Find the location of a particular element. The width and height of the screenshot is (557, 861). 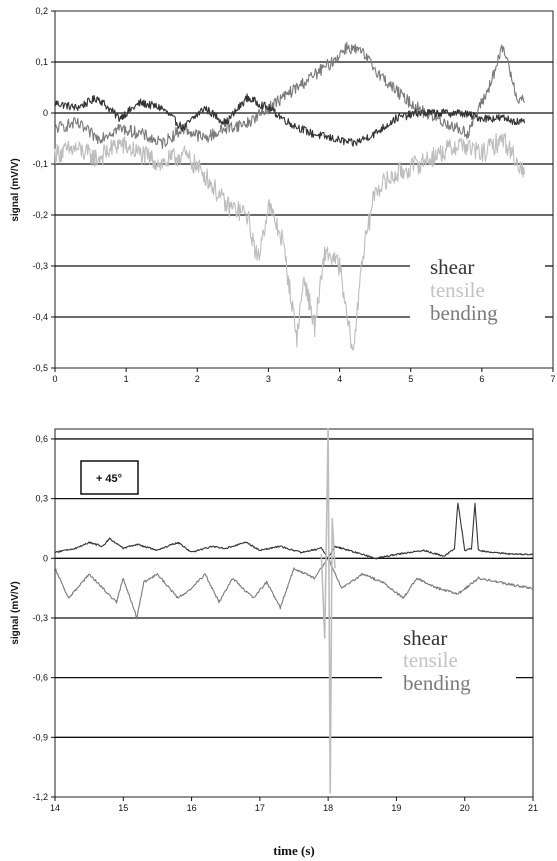

x-tick-label: 4 is located at coordinates (339, 379).